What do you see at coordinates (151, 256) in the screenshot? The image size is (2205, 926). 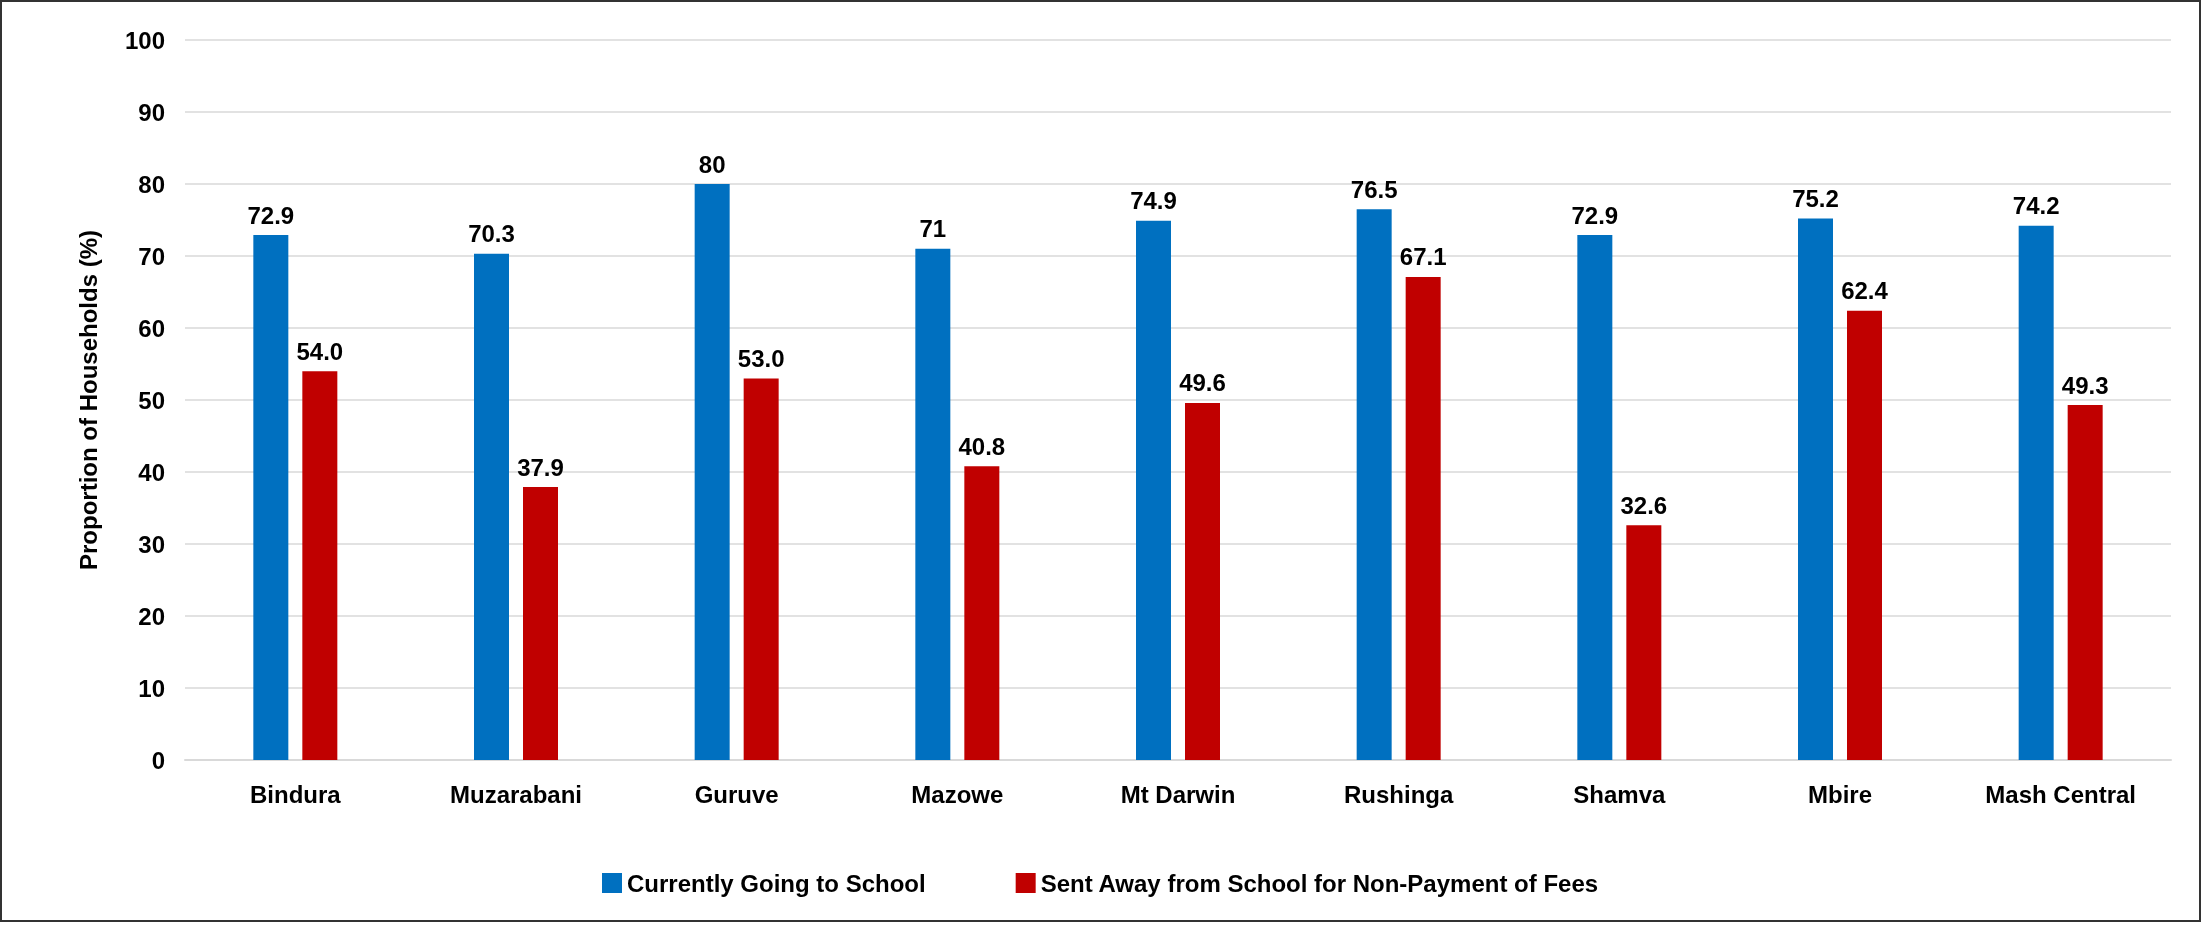 I see `y-tick-label: 70` at bounding box center [151, 256].